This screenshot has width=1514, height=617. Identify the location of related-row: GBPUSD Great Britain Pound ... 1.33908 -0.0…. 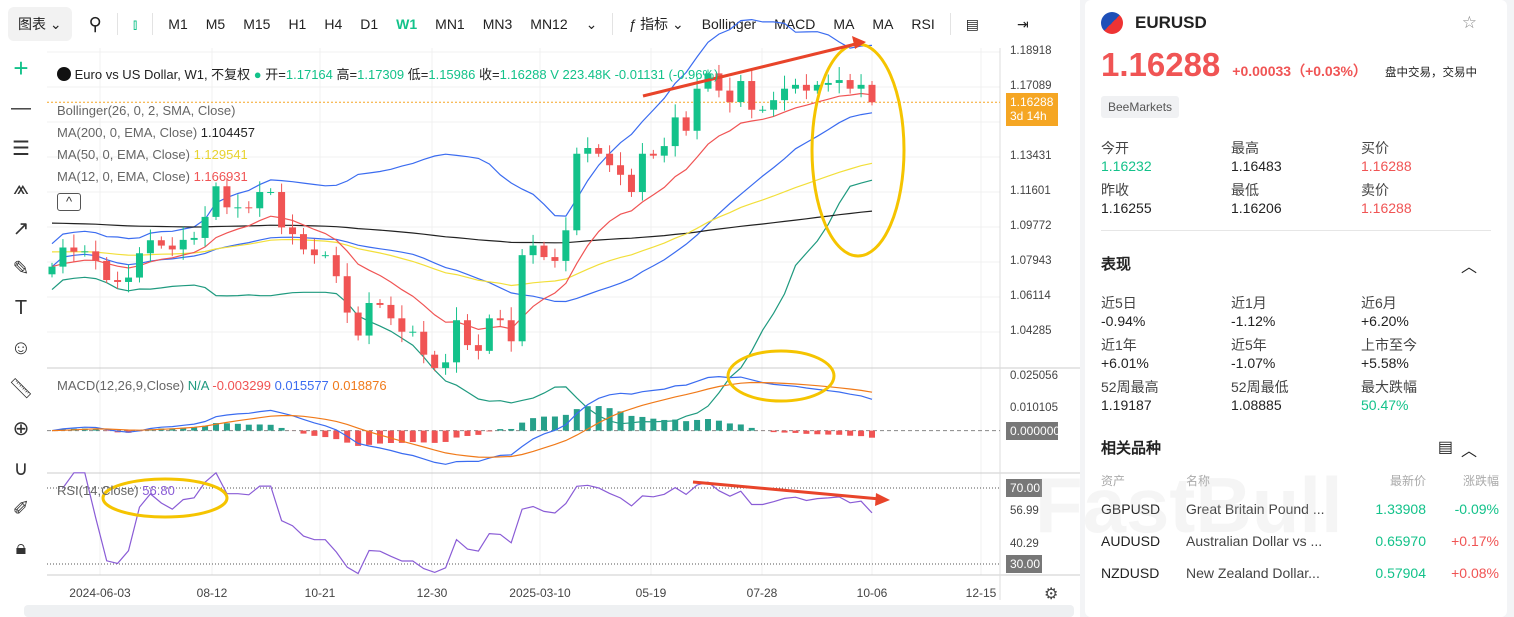
(1300, 509).